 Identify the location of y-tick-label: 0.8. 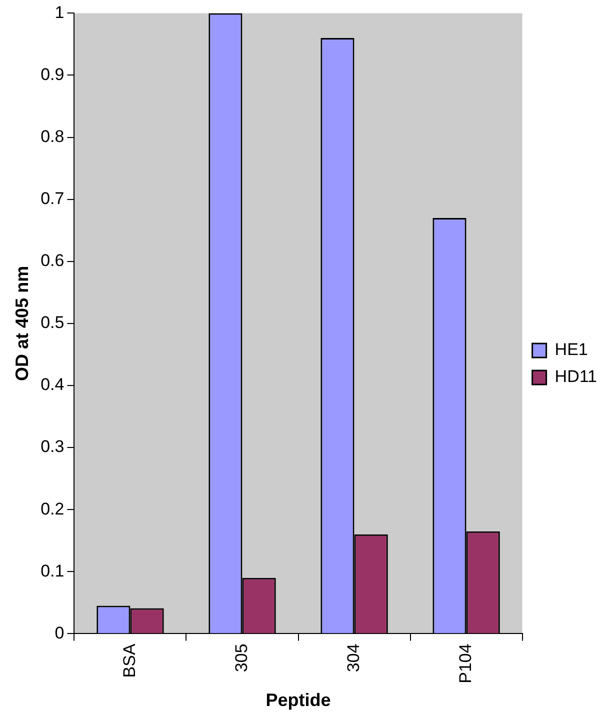
(52, 136).